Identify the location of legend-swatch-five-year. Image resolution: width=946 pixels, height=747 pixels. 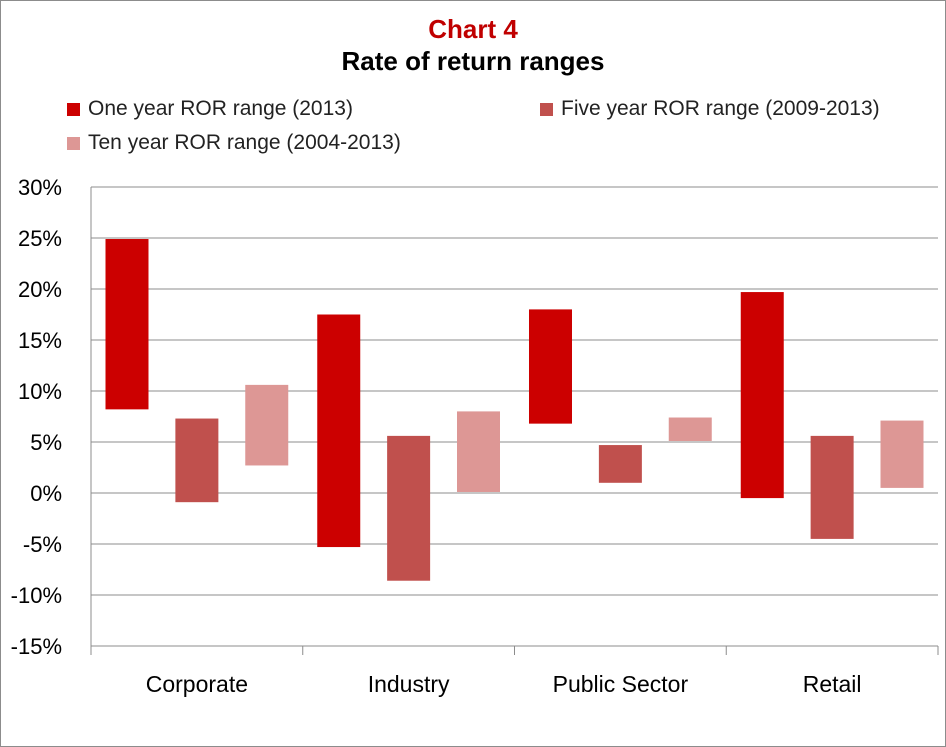
(546, 109).